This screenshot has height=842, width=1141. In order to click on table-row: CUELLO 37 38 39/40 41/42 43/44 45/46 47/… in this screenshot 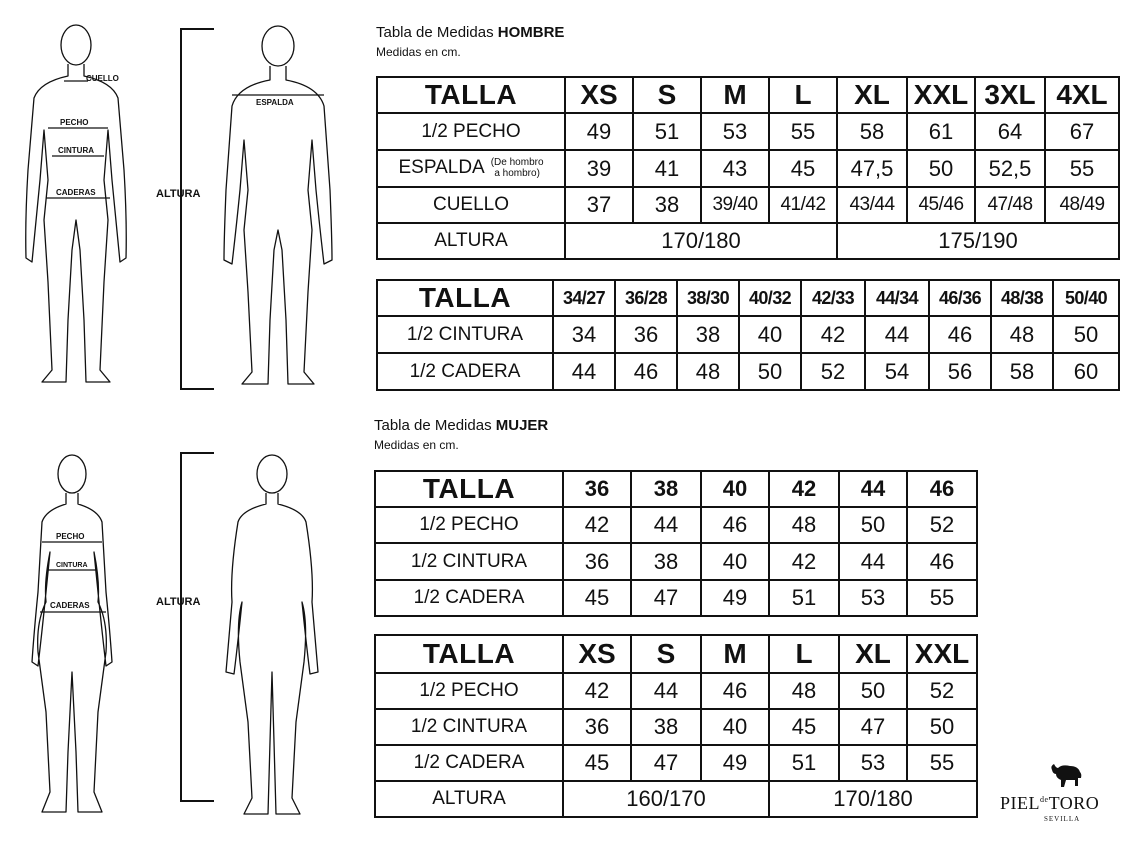, I will do `click(748, 205)`.